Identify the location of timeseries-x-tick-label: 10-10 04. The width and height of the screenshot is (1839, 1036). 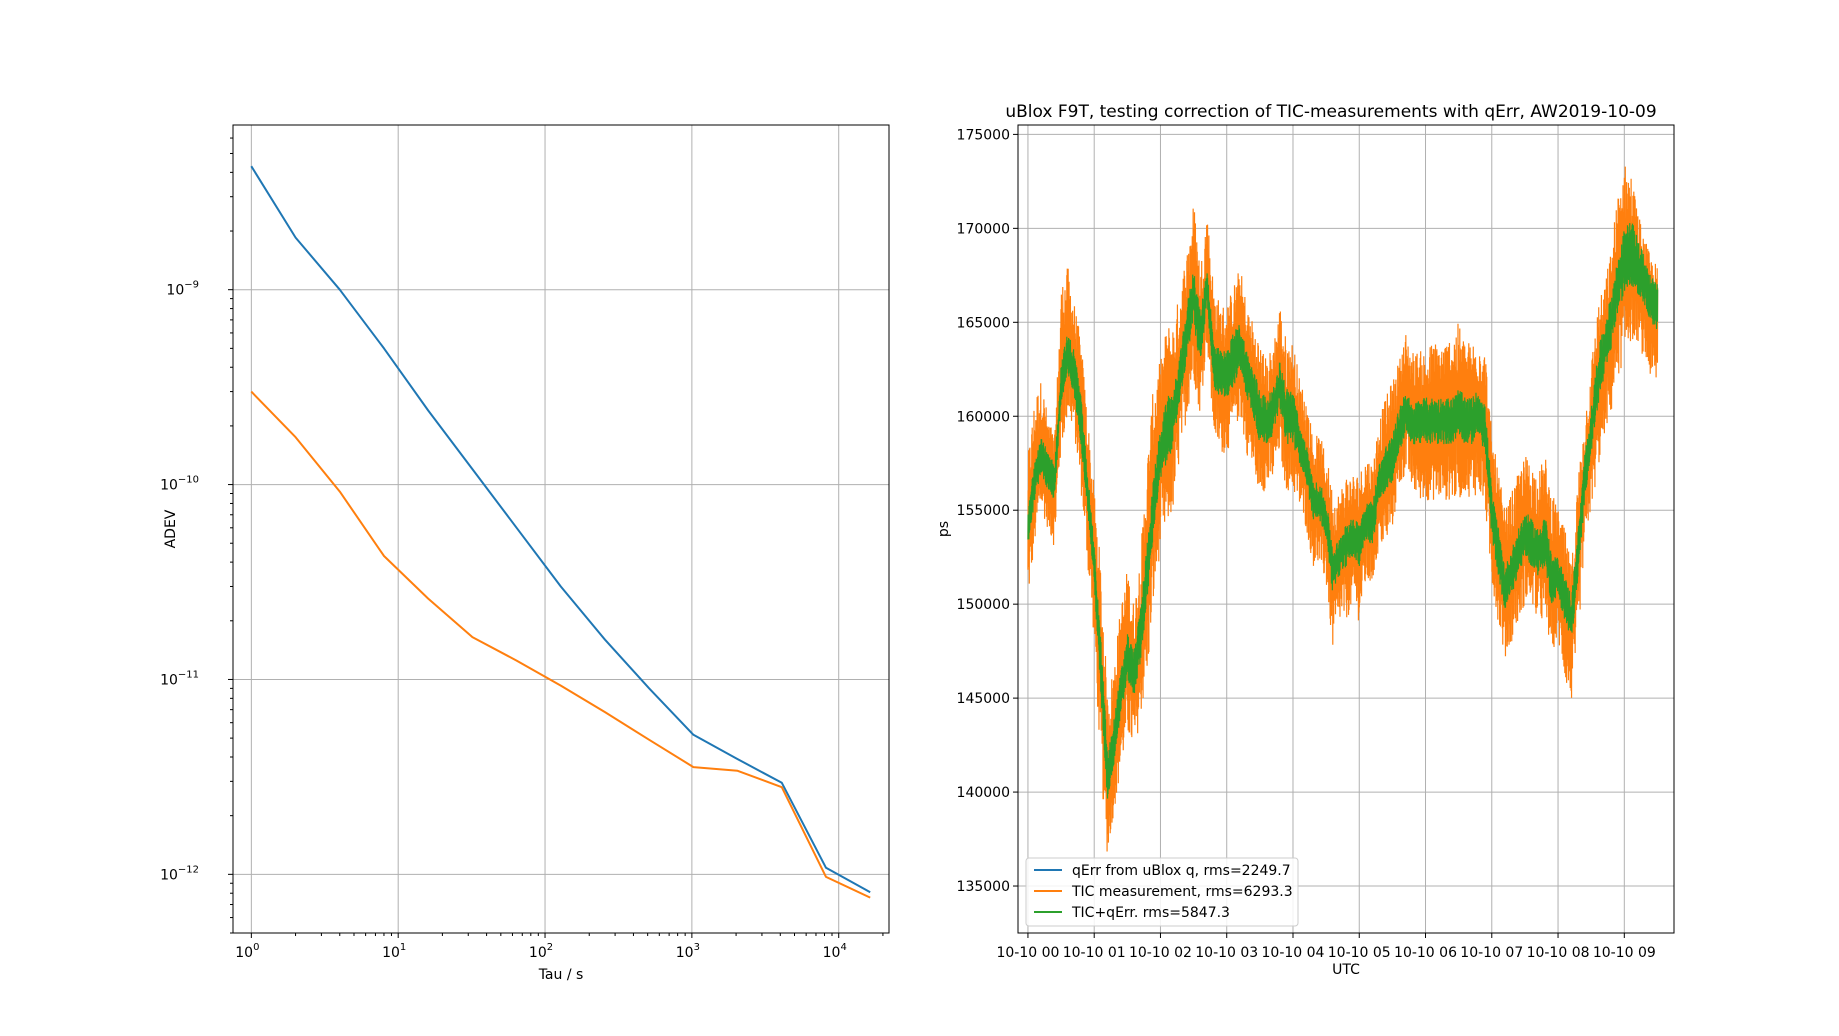
(1293, 953).